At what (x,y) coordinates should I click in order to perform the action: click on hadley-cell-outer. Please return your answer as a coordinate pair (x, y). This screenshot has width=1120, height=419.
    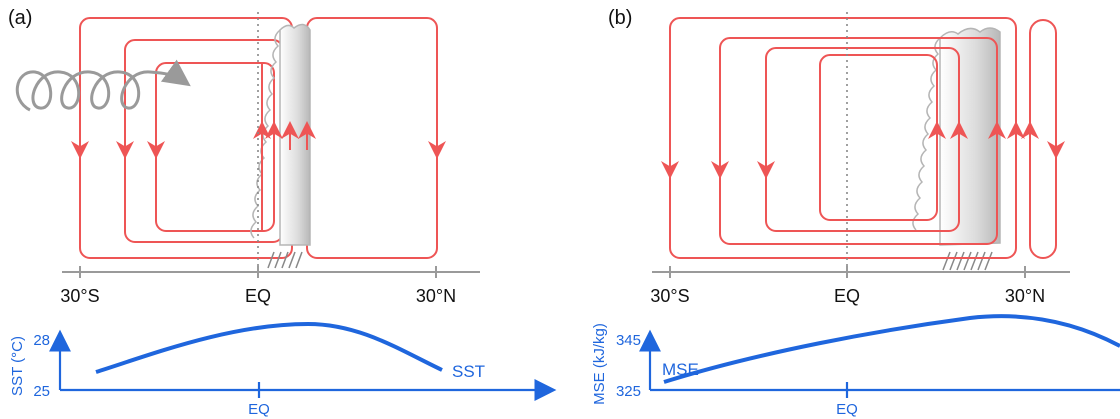
    Looking at the image, I should click on (186, 138).